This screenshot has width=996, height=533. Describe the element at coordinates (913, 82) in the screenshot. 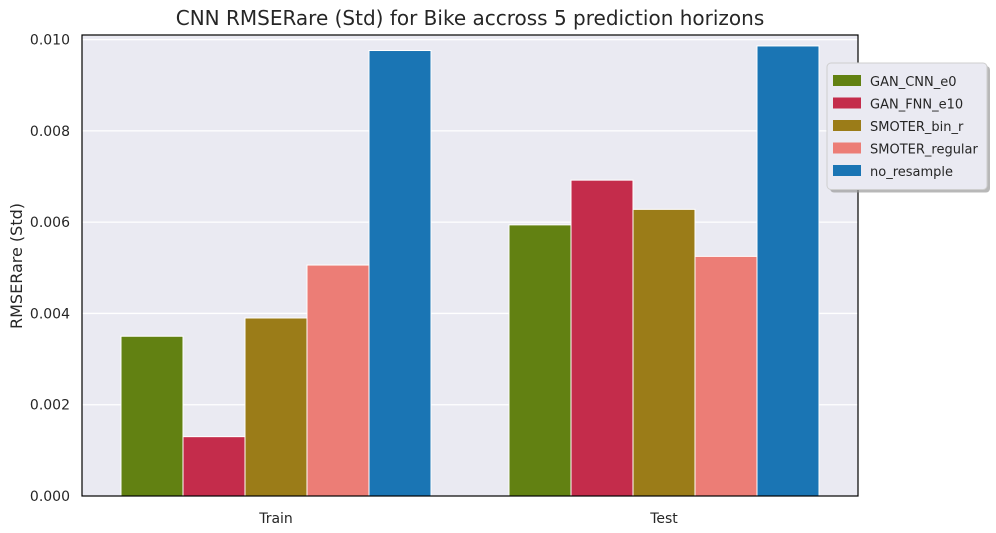

I see `legend-label: GAN_CNN_e0` at that location.